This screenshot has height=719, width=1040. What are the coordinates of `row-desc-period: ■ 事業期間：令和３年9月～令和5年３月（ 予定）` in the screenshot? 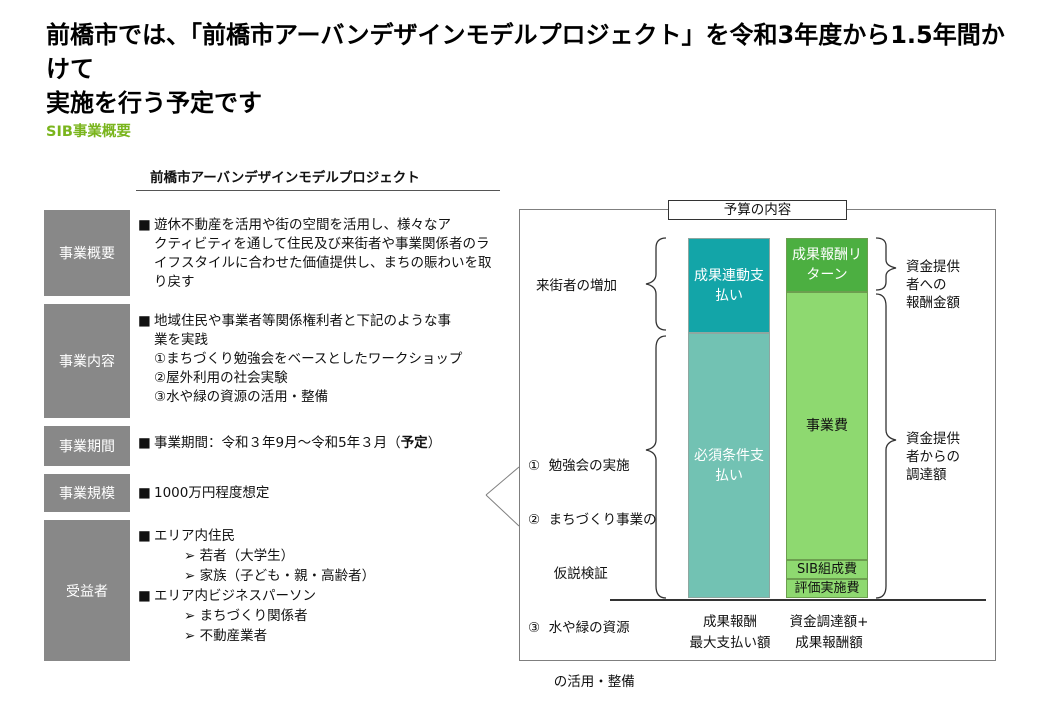 It's located at (317, 443).